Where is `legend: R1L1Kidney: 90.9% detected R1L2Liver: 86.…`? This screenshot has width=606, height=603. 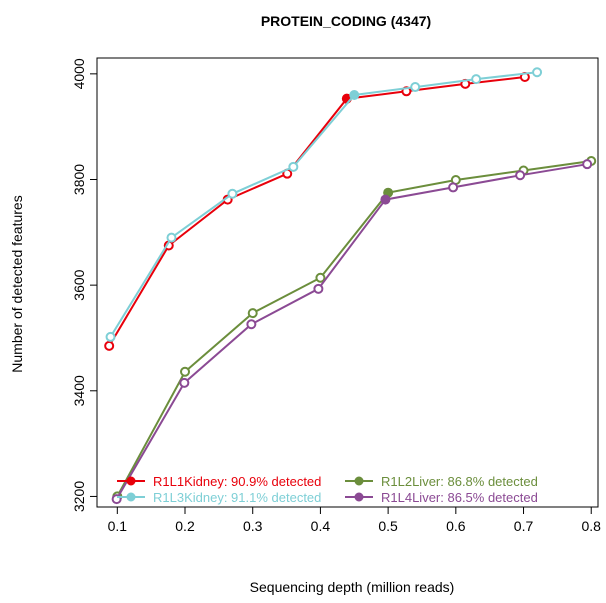
legend: R1L1Kidney: 90.9% detected R1L2Liver: 86.… is located at coordinates (327, 489).